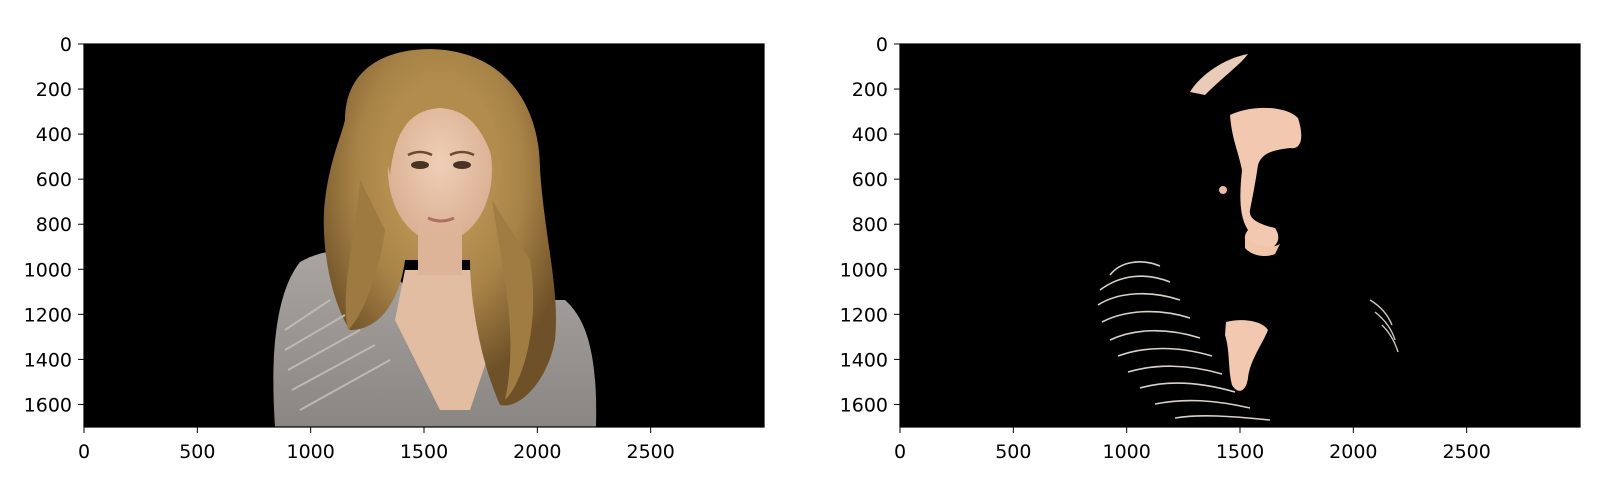 This screenshot has width=1620, height=501. Describe the element at coordinates (442, 129) in the screenshot. I see `portrait-fringe` at that location.